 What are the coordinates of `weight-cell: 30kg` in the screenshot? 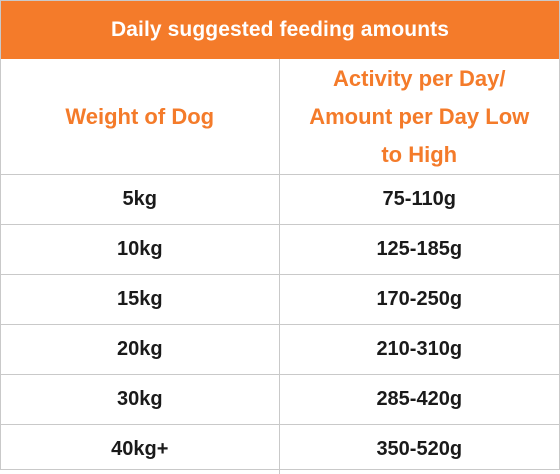 It's located at (140, 400).